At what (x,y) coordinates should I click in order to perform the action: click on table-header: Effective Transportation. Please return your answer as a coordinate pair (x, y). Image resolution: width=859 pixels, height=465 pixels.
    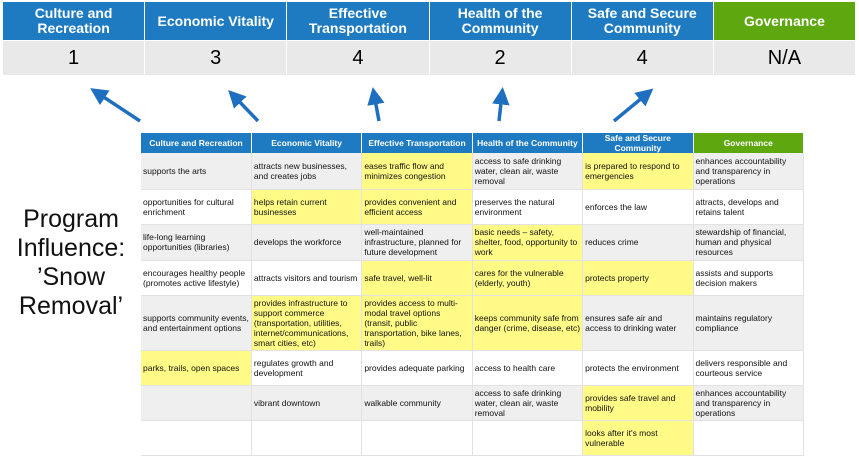
    Looking at the image, I should click on (417, 143).